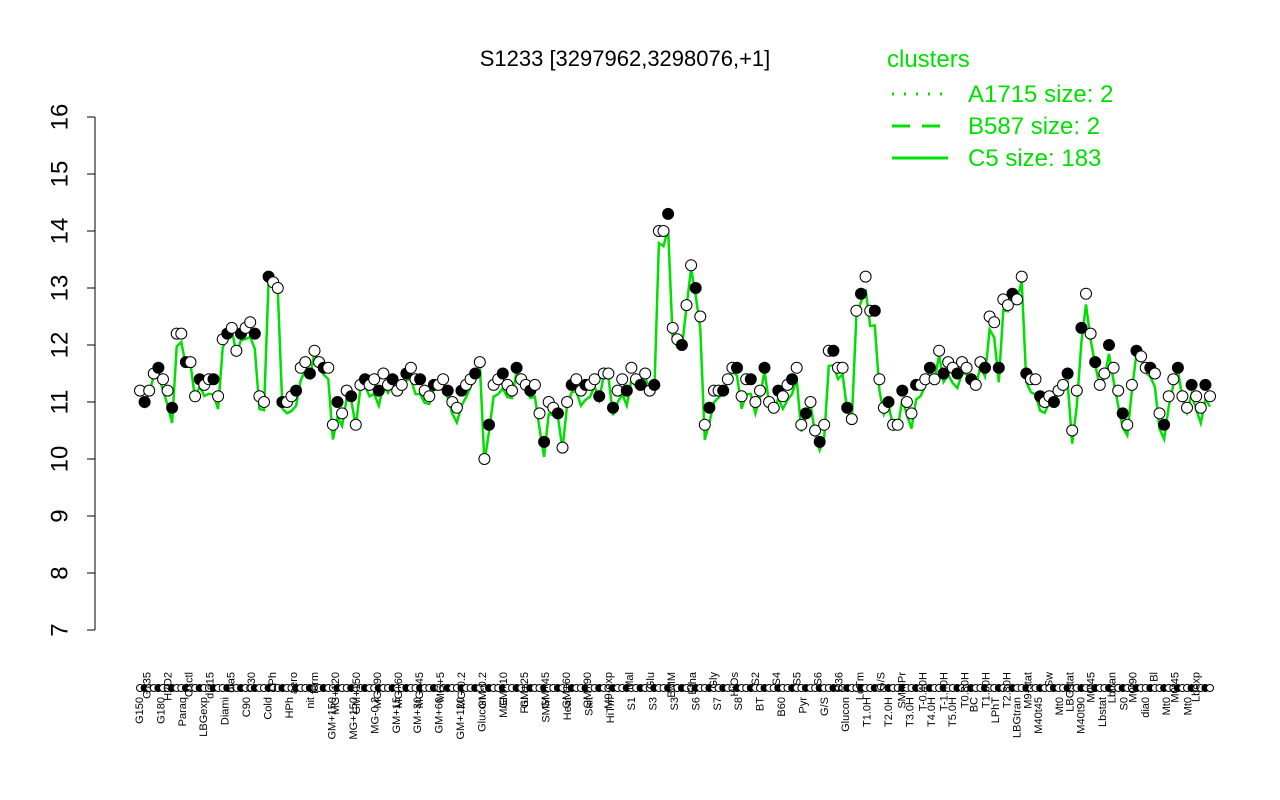 The width and height of the screenshot is (1280, 800). I want to click on x-tick-label: LBGexp, so click(204, 717).